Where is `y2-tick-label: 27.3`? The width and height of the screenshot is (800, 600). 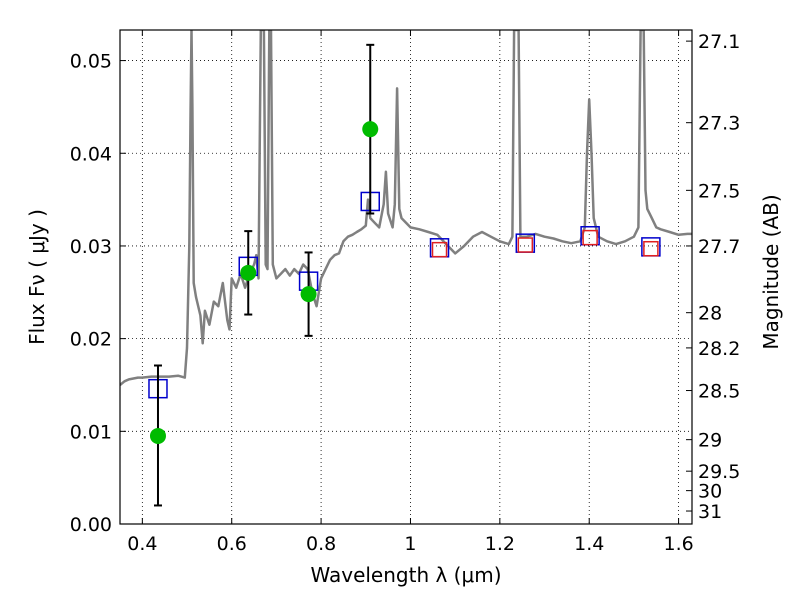 y2-tick-label: 27.3 is located at coordinates (719, 124).